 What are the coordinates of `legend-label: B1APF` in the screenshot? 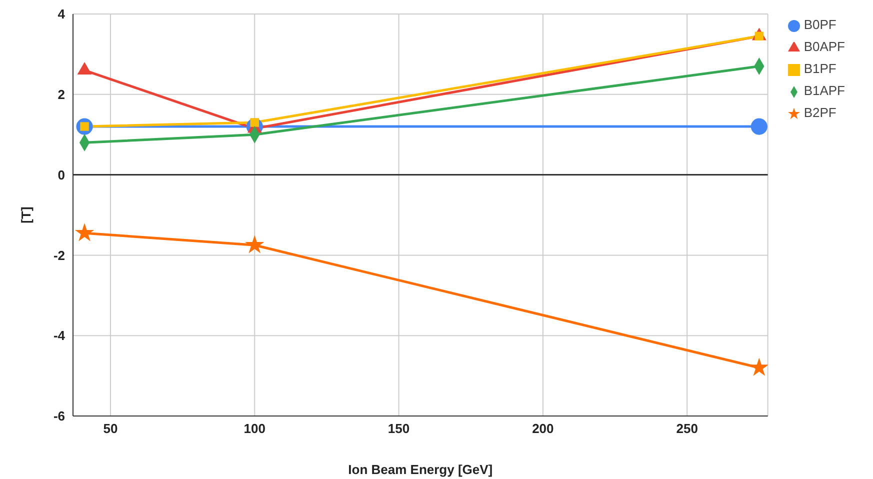 It's located at (824, 90).